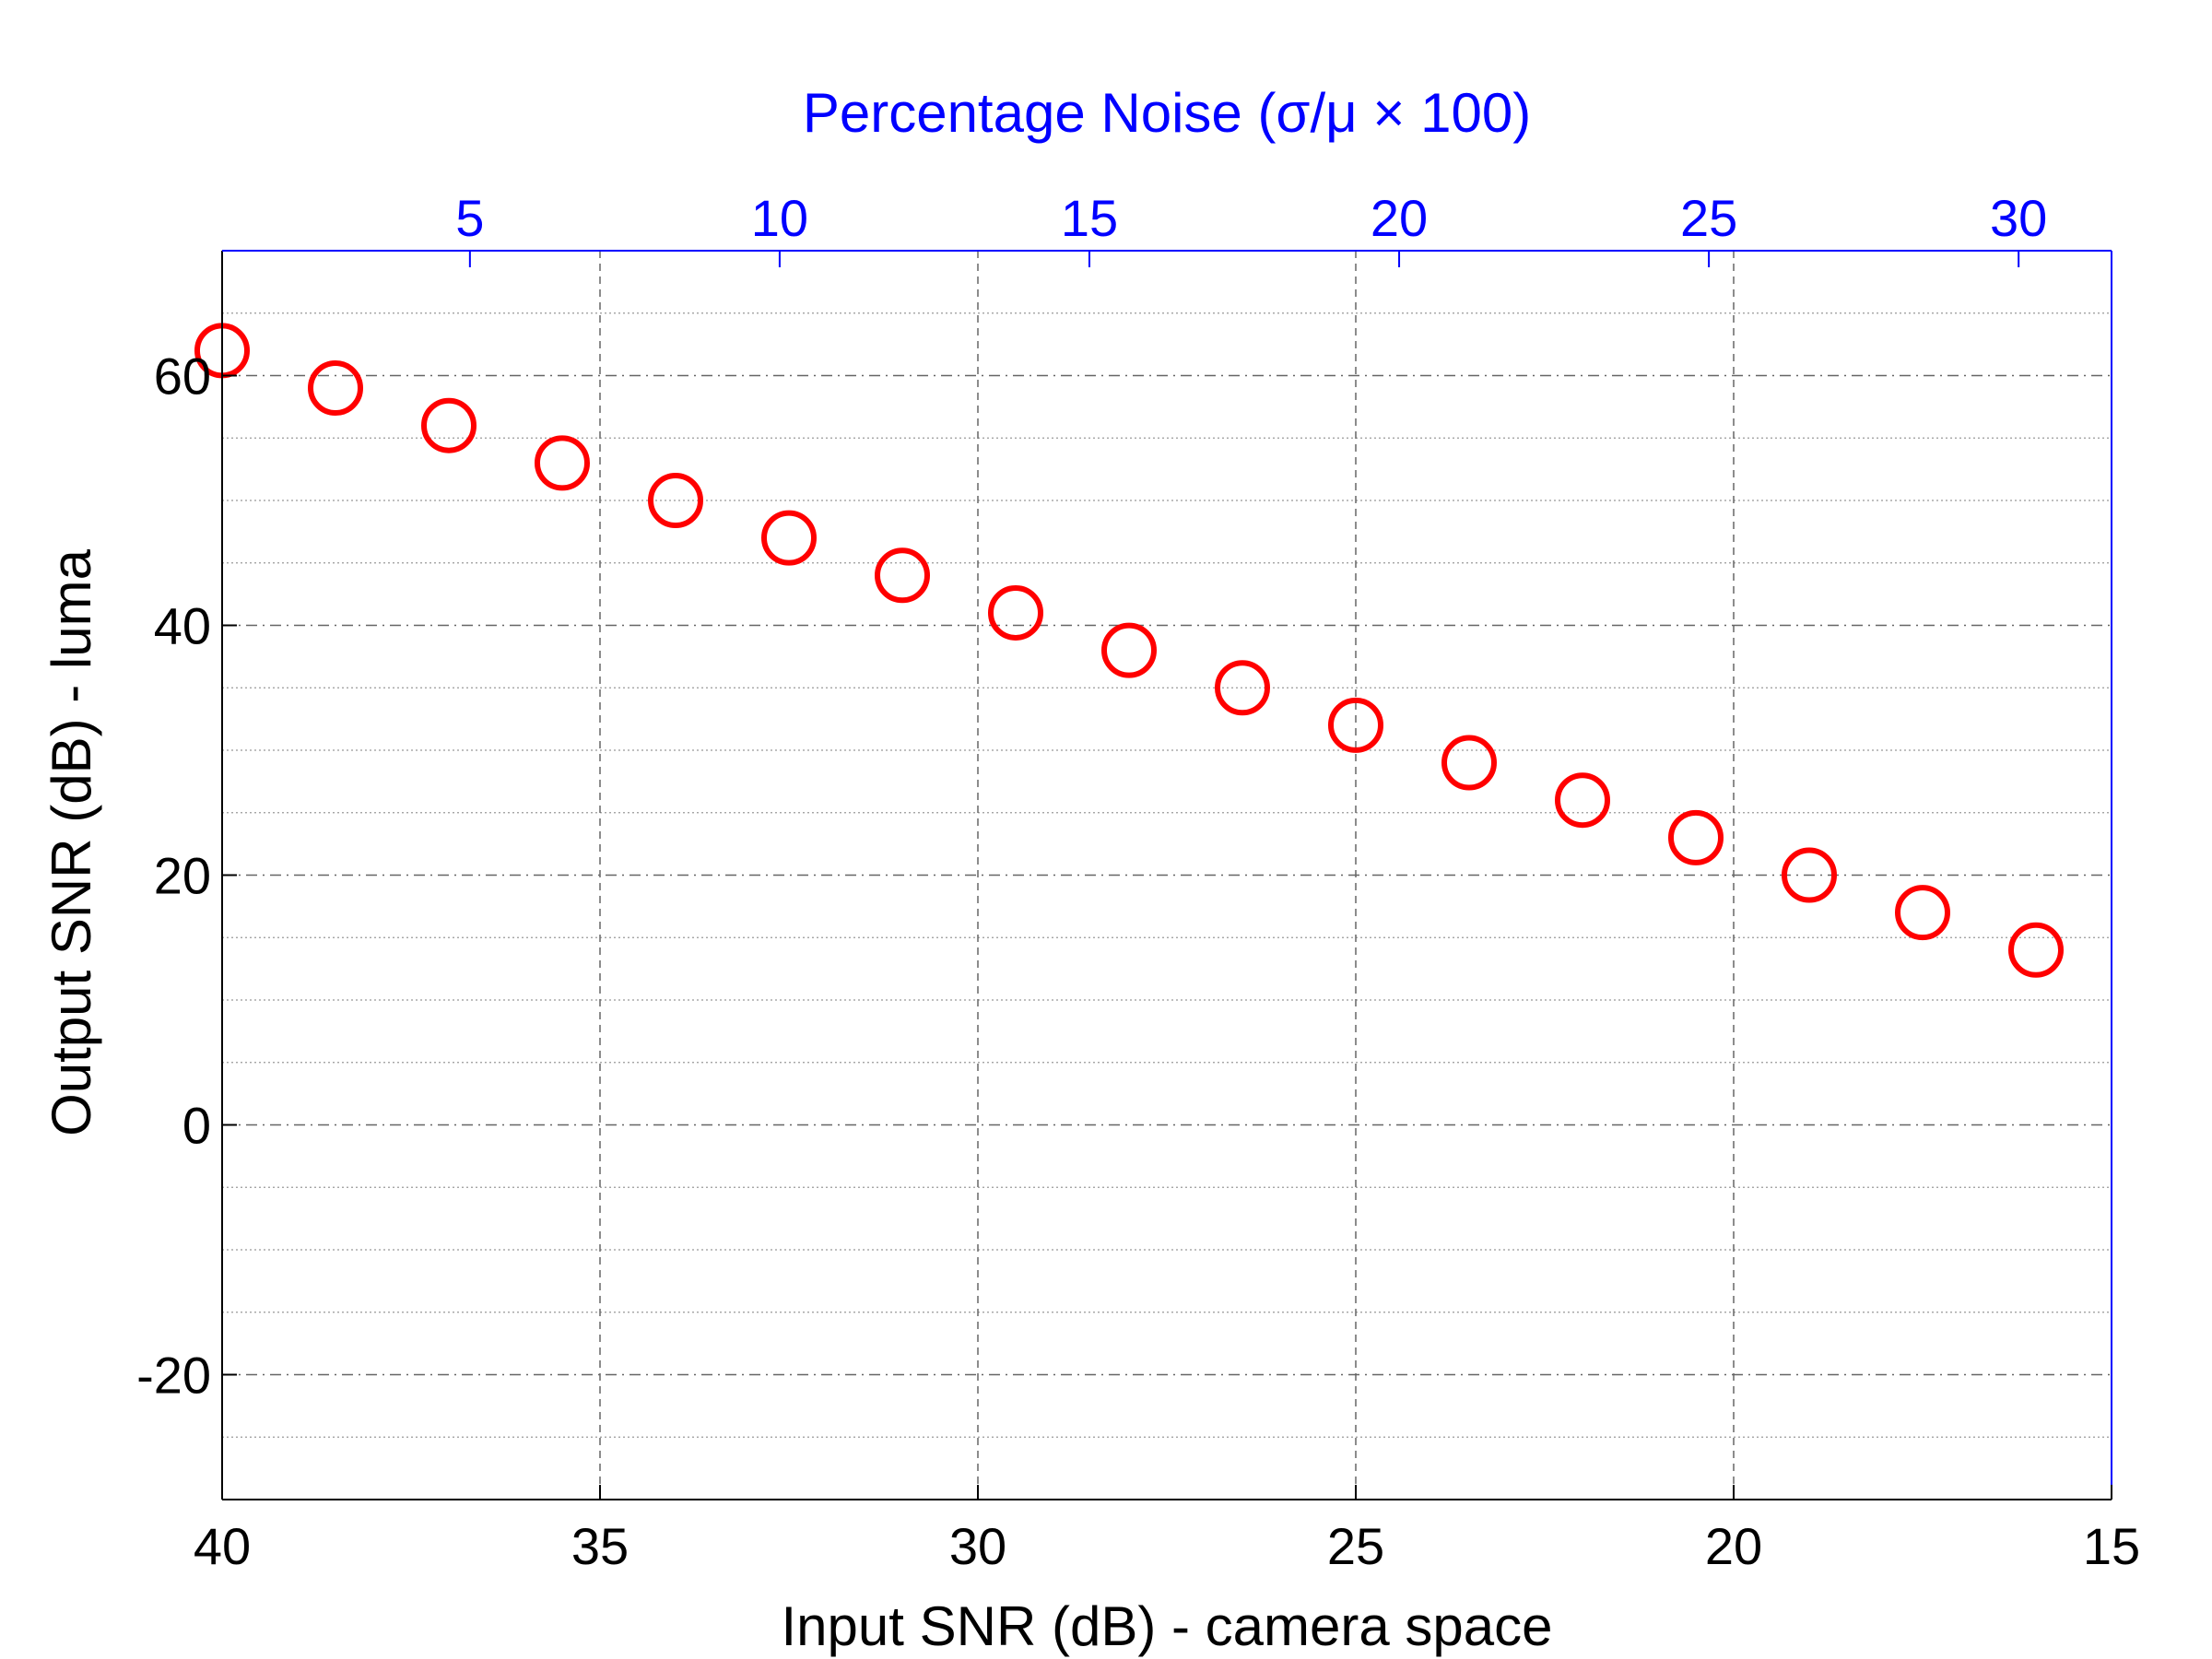 This screenshot has height=1659, width=2212. What do you see at coordinates (182, 876) in the screenshot?
I see `y-tick-label: 20` at bounding box center [182, 876].